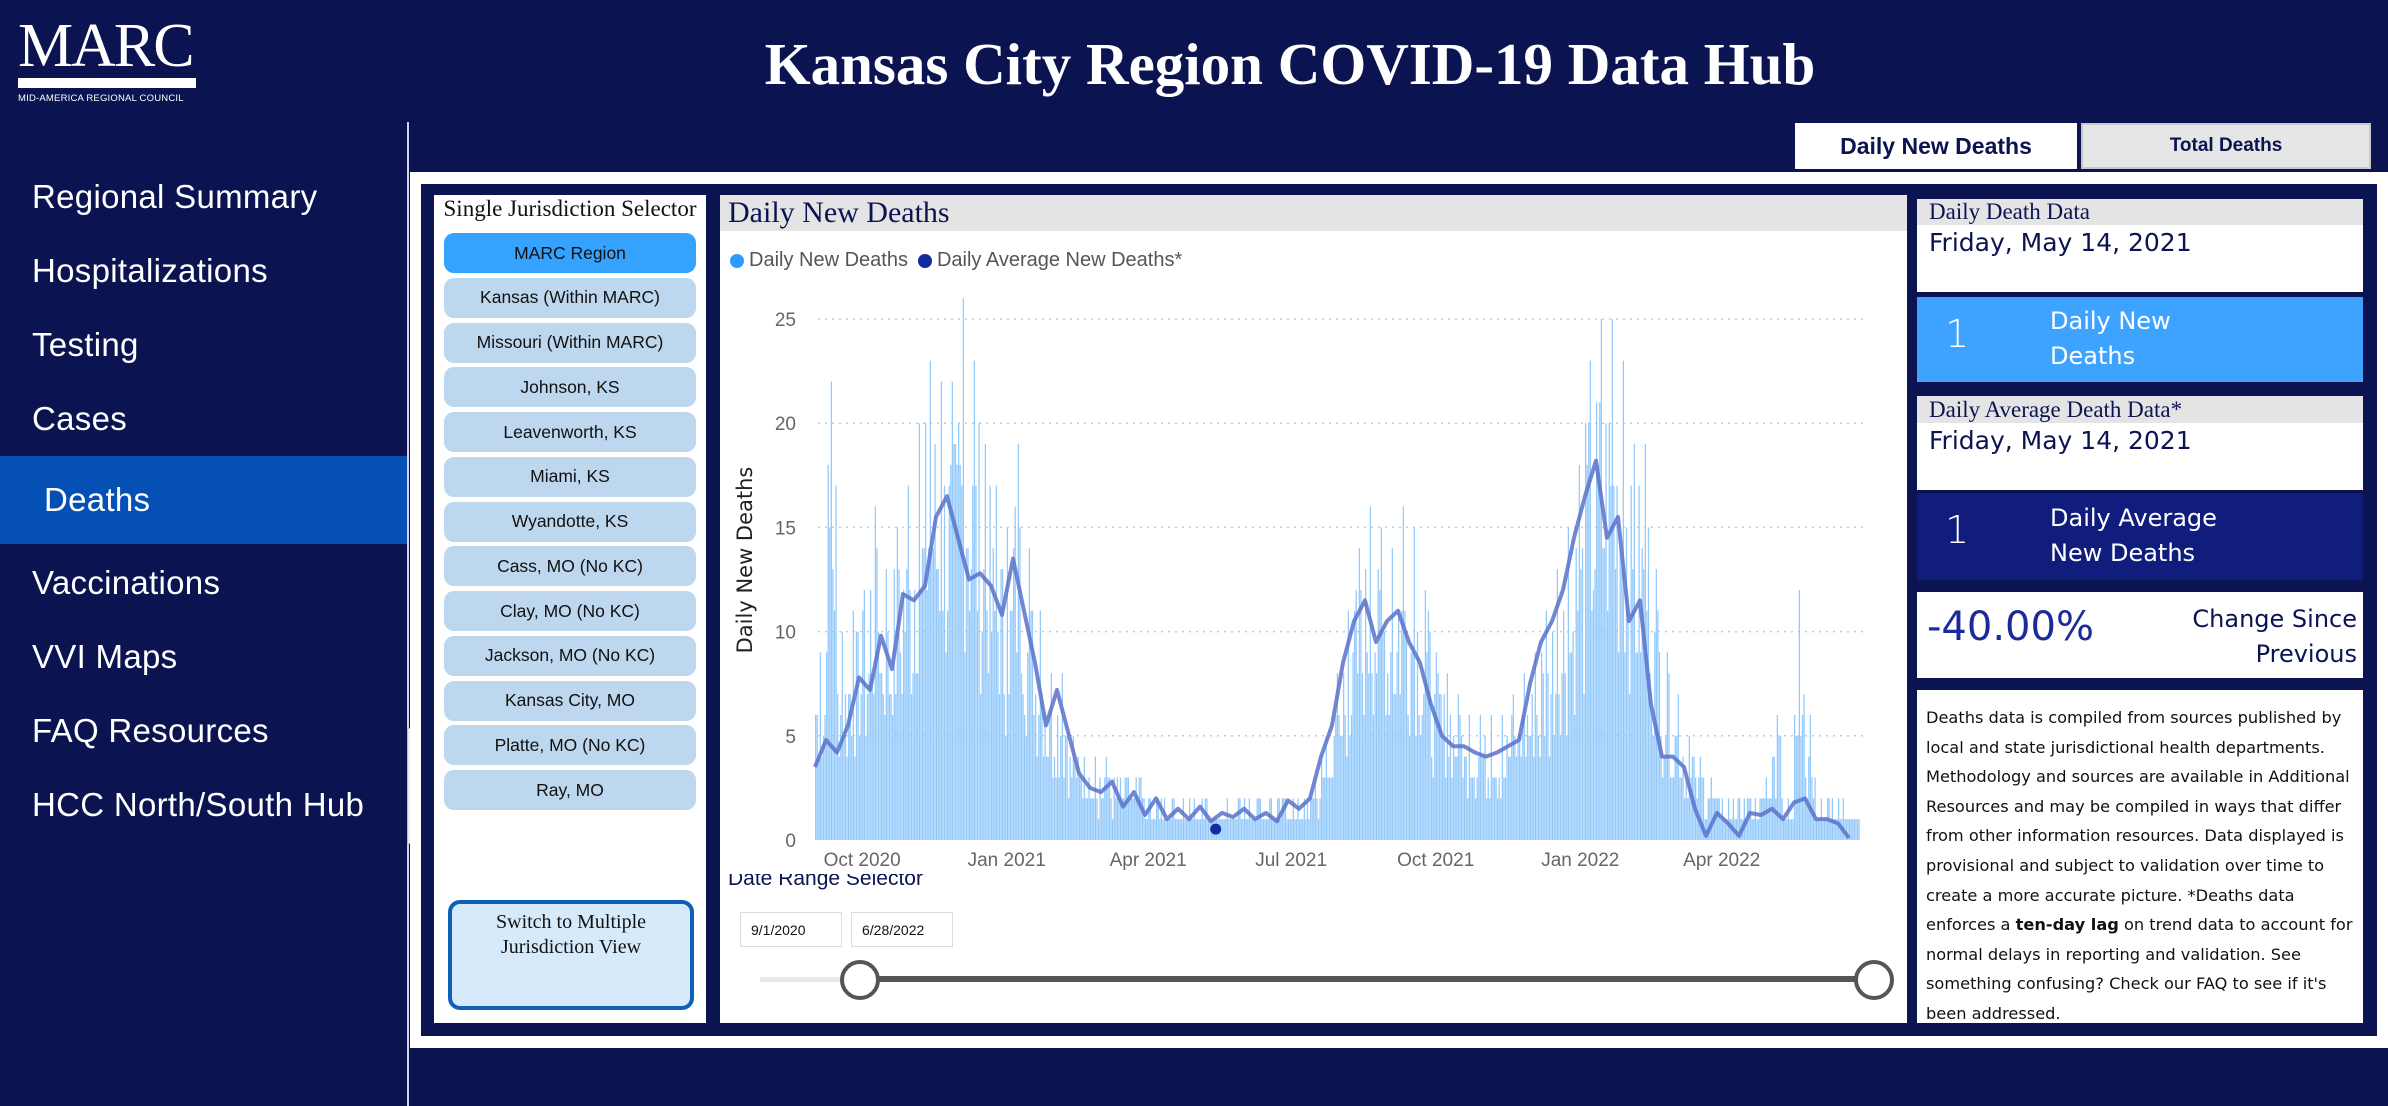 This screenshot has width=2388, height=1106. I want to click on jurisdiction-option-miami-ks: Miami, KS, so click(570, 476).